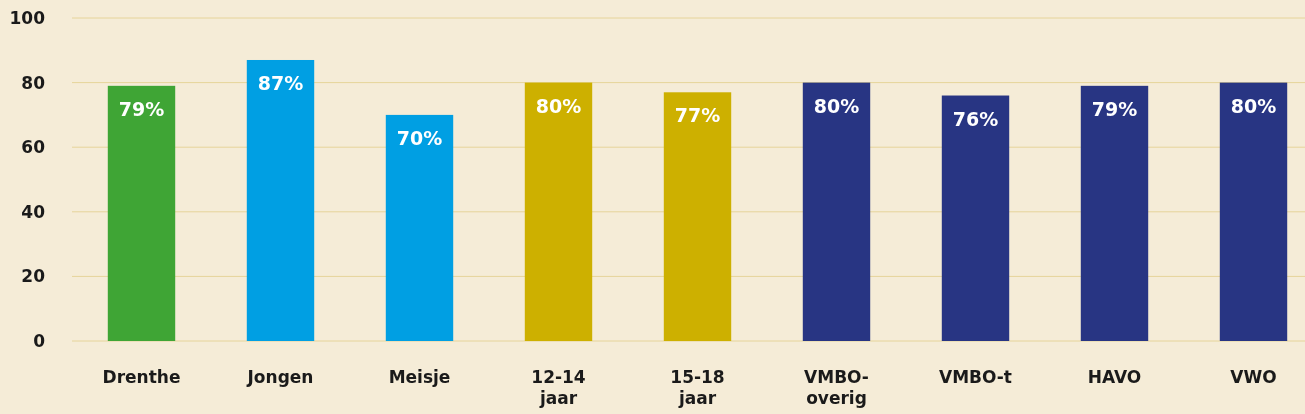 This screenshot has width=1305, height=414. I want to click on x-tick-label: 15-18 jaar, so click(697, 387).